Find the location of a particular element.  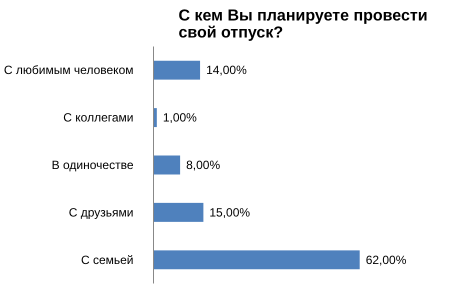

data-label: 8,00% is located at coordinates (203, 165).